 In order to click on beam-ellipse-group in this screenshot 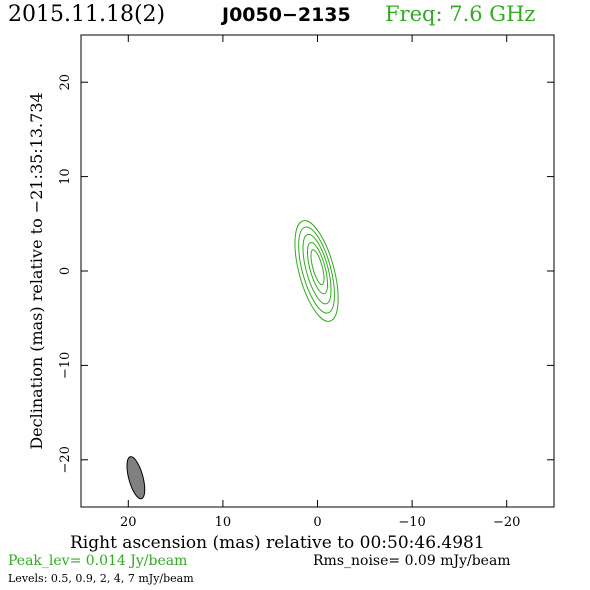, I will do `click(136, 478)`.